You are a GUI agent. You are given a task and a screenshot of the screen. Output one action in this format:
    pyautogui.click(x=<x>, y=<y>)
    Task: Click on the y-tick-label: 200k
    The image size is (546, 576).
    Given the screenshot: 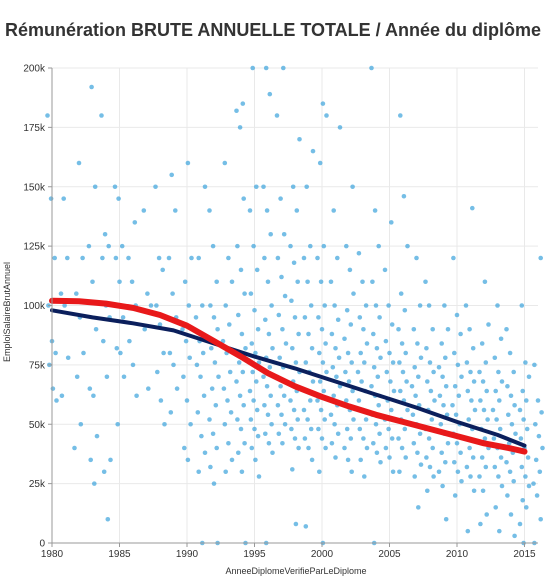 What is the action you would take?
    pyautogui.click(x=34, y=69)
    